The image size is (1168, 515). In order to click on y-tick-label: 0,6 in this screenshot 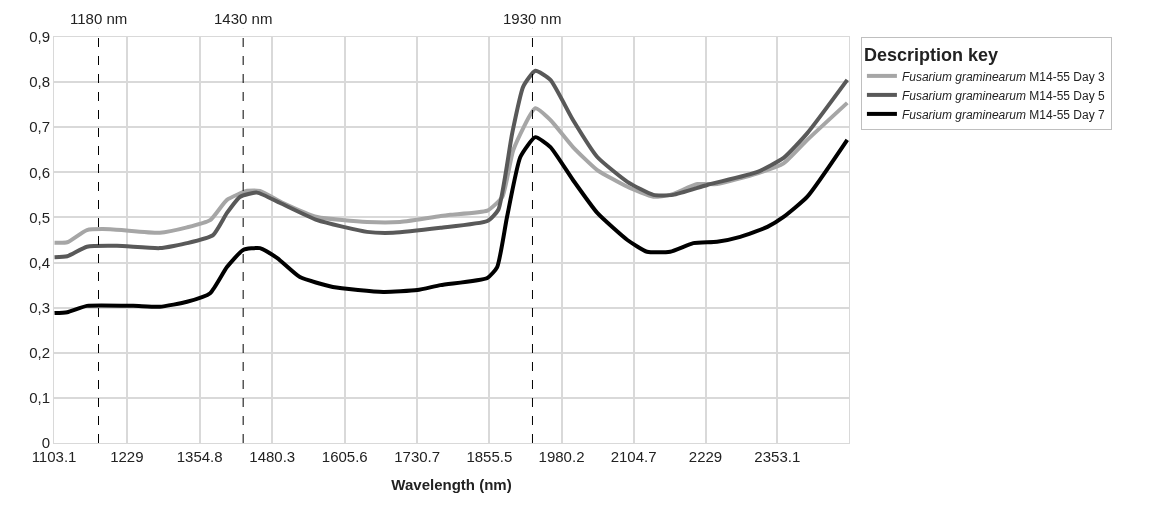, I will do `click(39, 172)`.